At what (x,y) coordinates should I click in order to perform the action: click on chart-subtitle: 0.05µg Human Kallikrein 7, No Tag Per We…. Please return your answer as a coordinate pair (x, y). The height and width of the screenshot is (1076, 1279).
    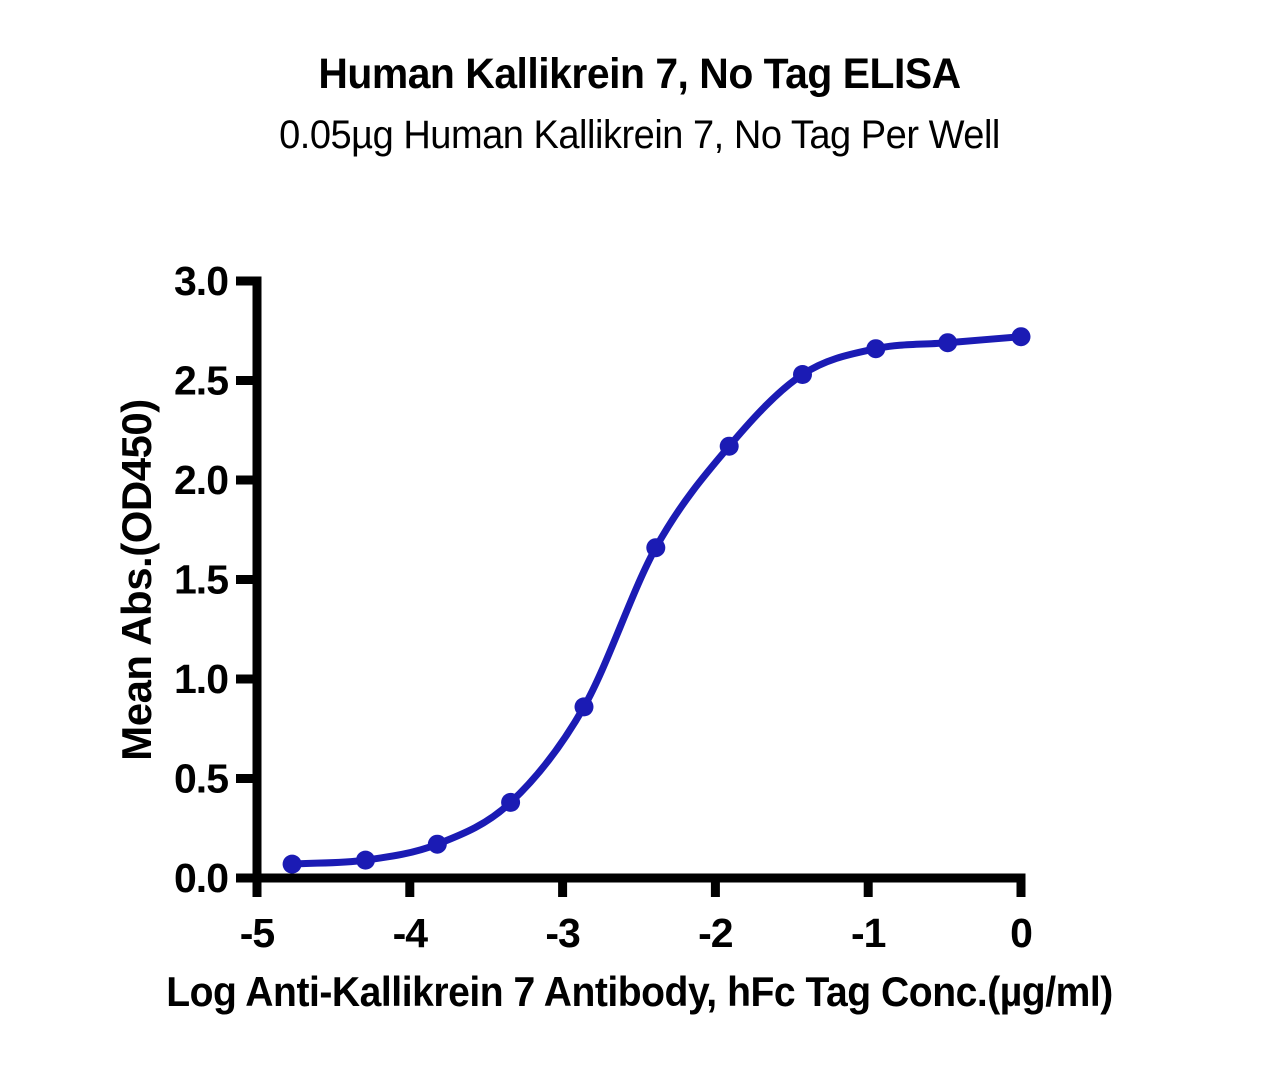
    Looking at the image, I should click on (639, 135).